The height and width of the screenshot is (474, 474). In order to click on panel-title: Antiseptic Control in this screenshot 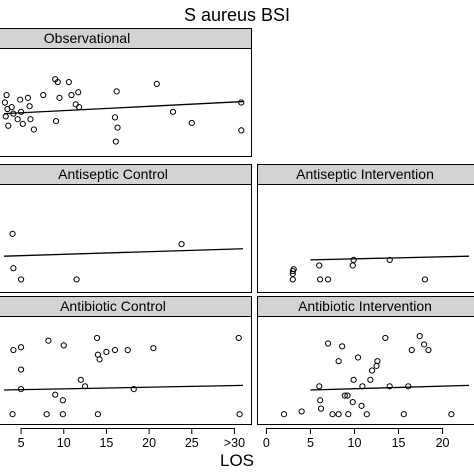, I will do `click(113, 174)`.